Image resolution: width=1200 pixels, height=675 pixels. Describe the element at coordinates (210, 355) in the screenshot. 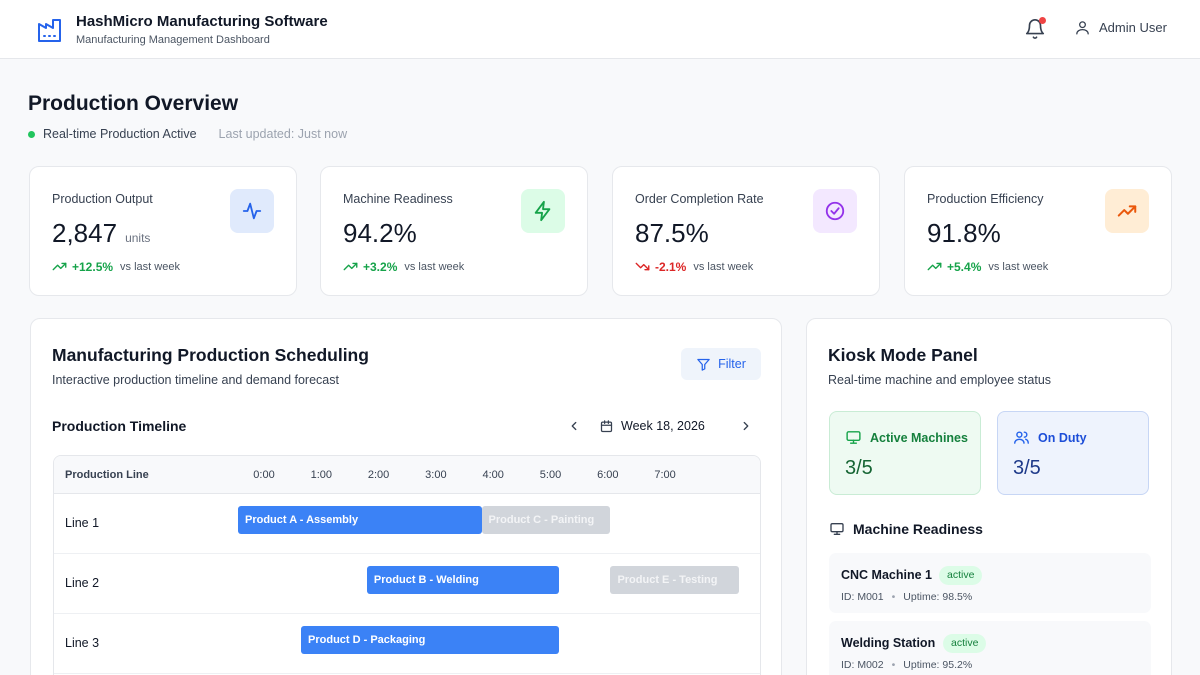

I see `scheduling-title: Manufacturing Production Scheduling` at that location.